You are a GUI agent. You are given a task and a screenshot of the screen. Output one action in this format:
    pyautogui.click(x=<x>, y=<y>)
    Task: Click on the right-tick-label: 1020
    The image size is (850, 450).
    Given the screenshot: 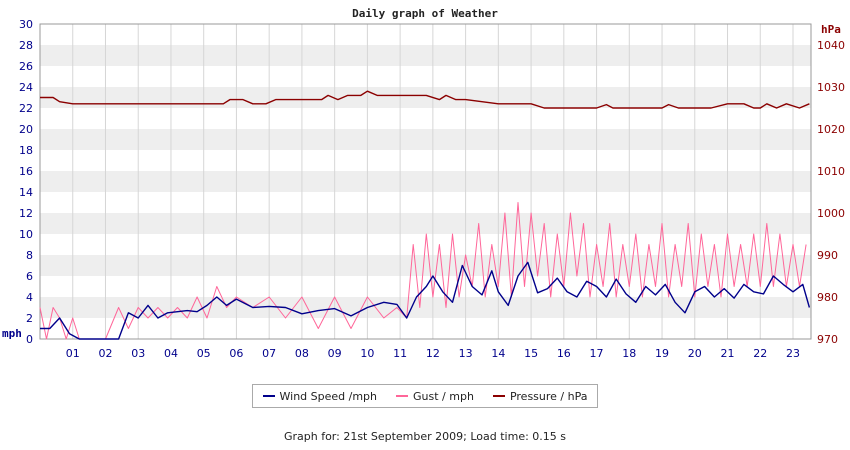 What is the action you would take?
    pyautogui.click(x=831, y=129)
    